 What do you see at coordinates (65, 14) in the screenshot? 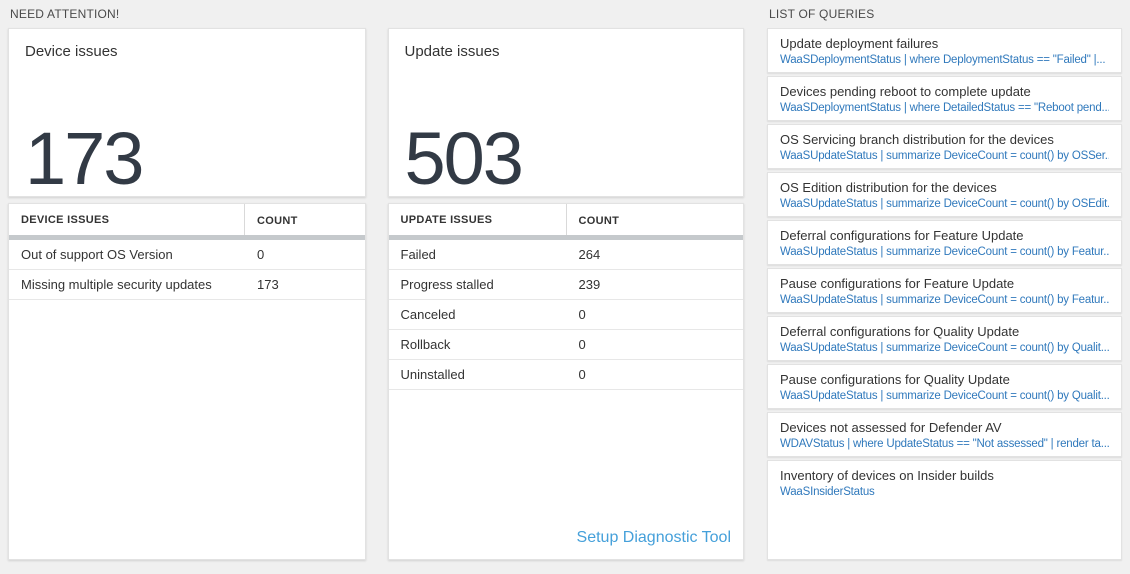
I see `need-attention-header: NEED ATTENTION!` at bounding box center [65, 14].